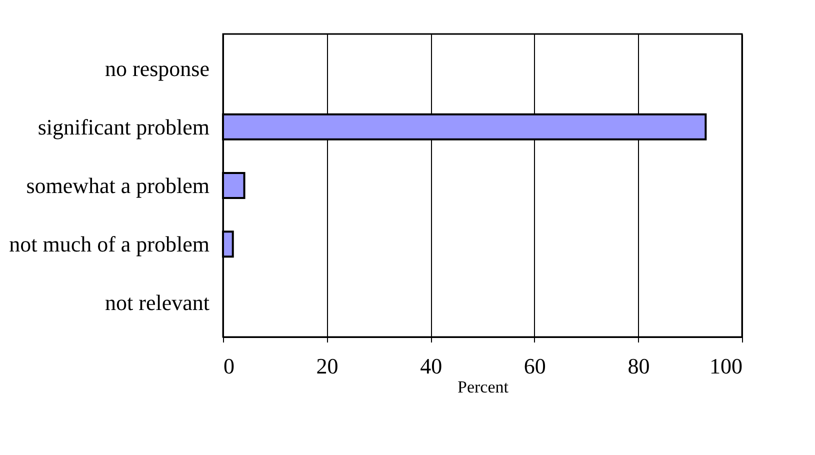 Image resolution: width=815 pixels, height=455 pixels. What do you see at coordinates (483, 387) in the screenshot?
I see `x-axis-title: Percent` at bounding box center [483, 387].